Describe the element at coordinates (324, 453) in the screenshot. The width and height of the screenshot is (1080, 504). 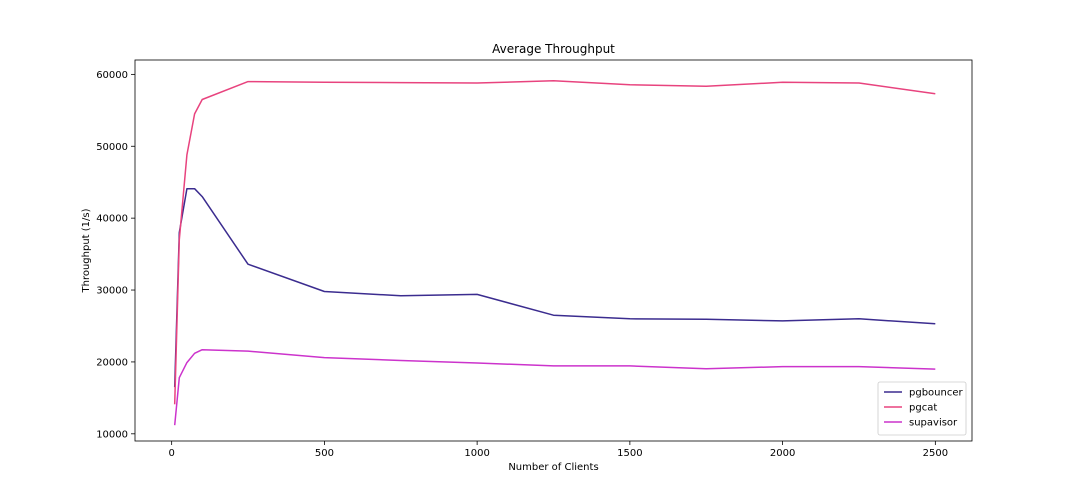
I see `x-tick-label: 500` at that location.